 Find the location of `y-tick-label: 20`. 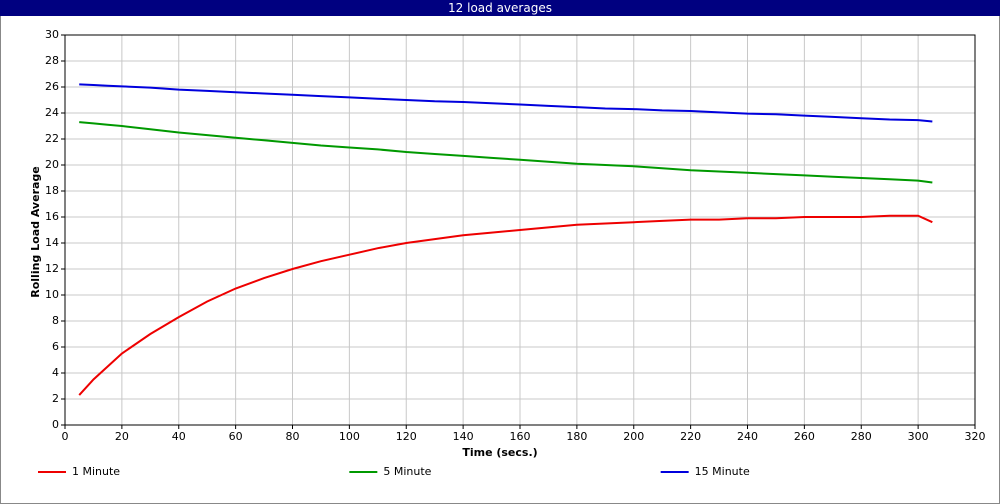

y-tick-label: 20 is located at coordinates (52, 164).